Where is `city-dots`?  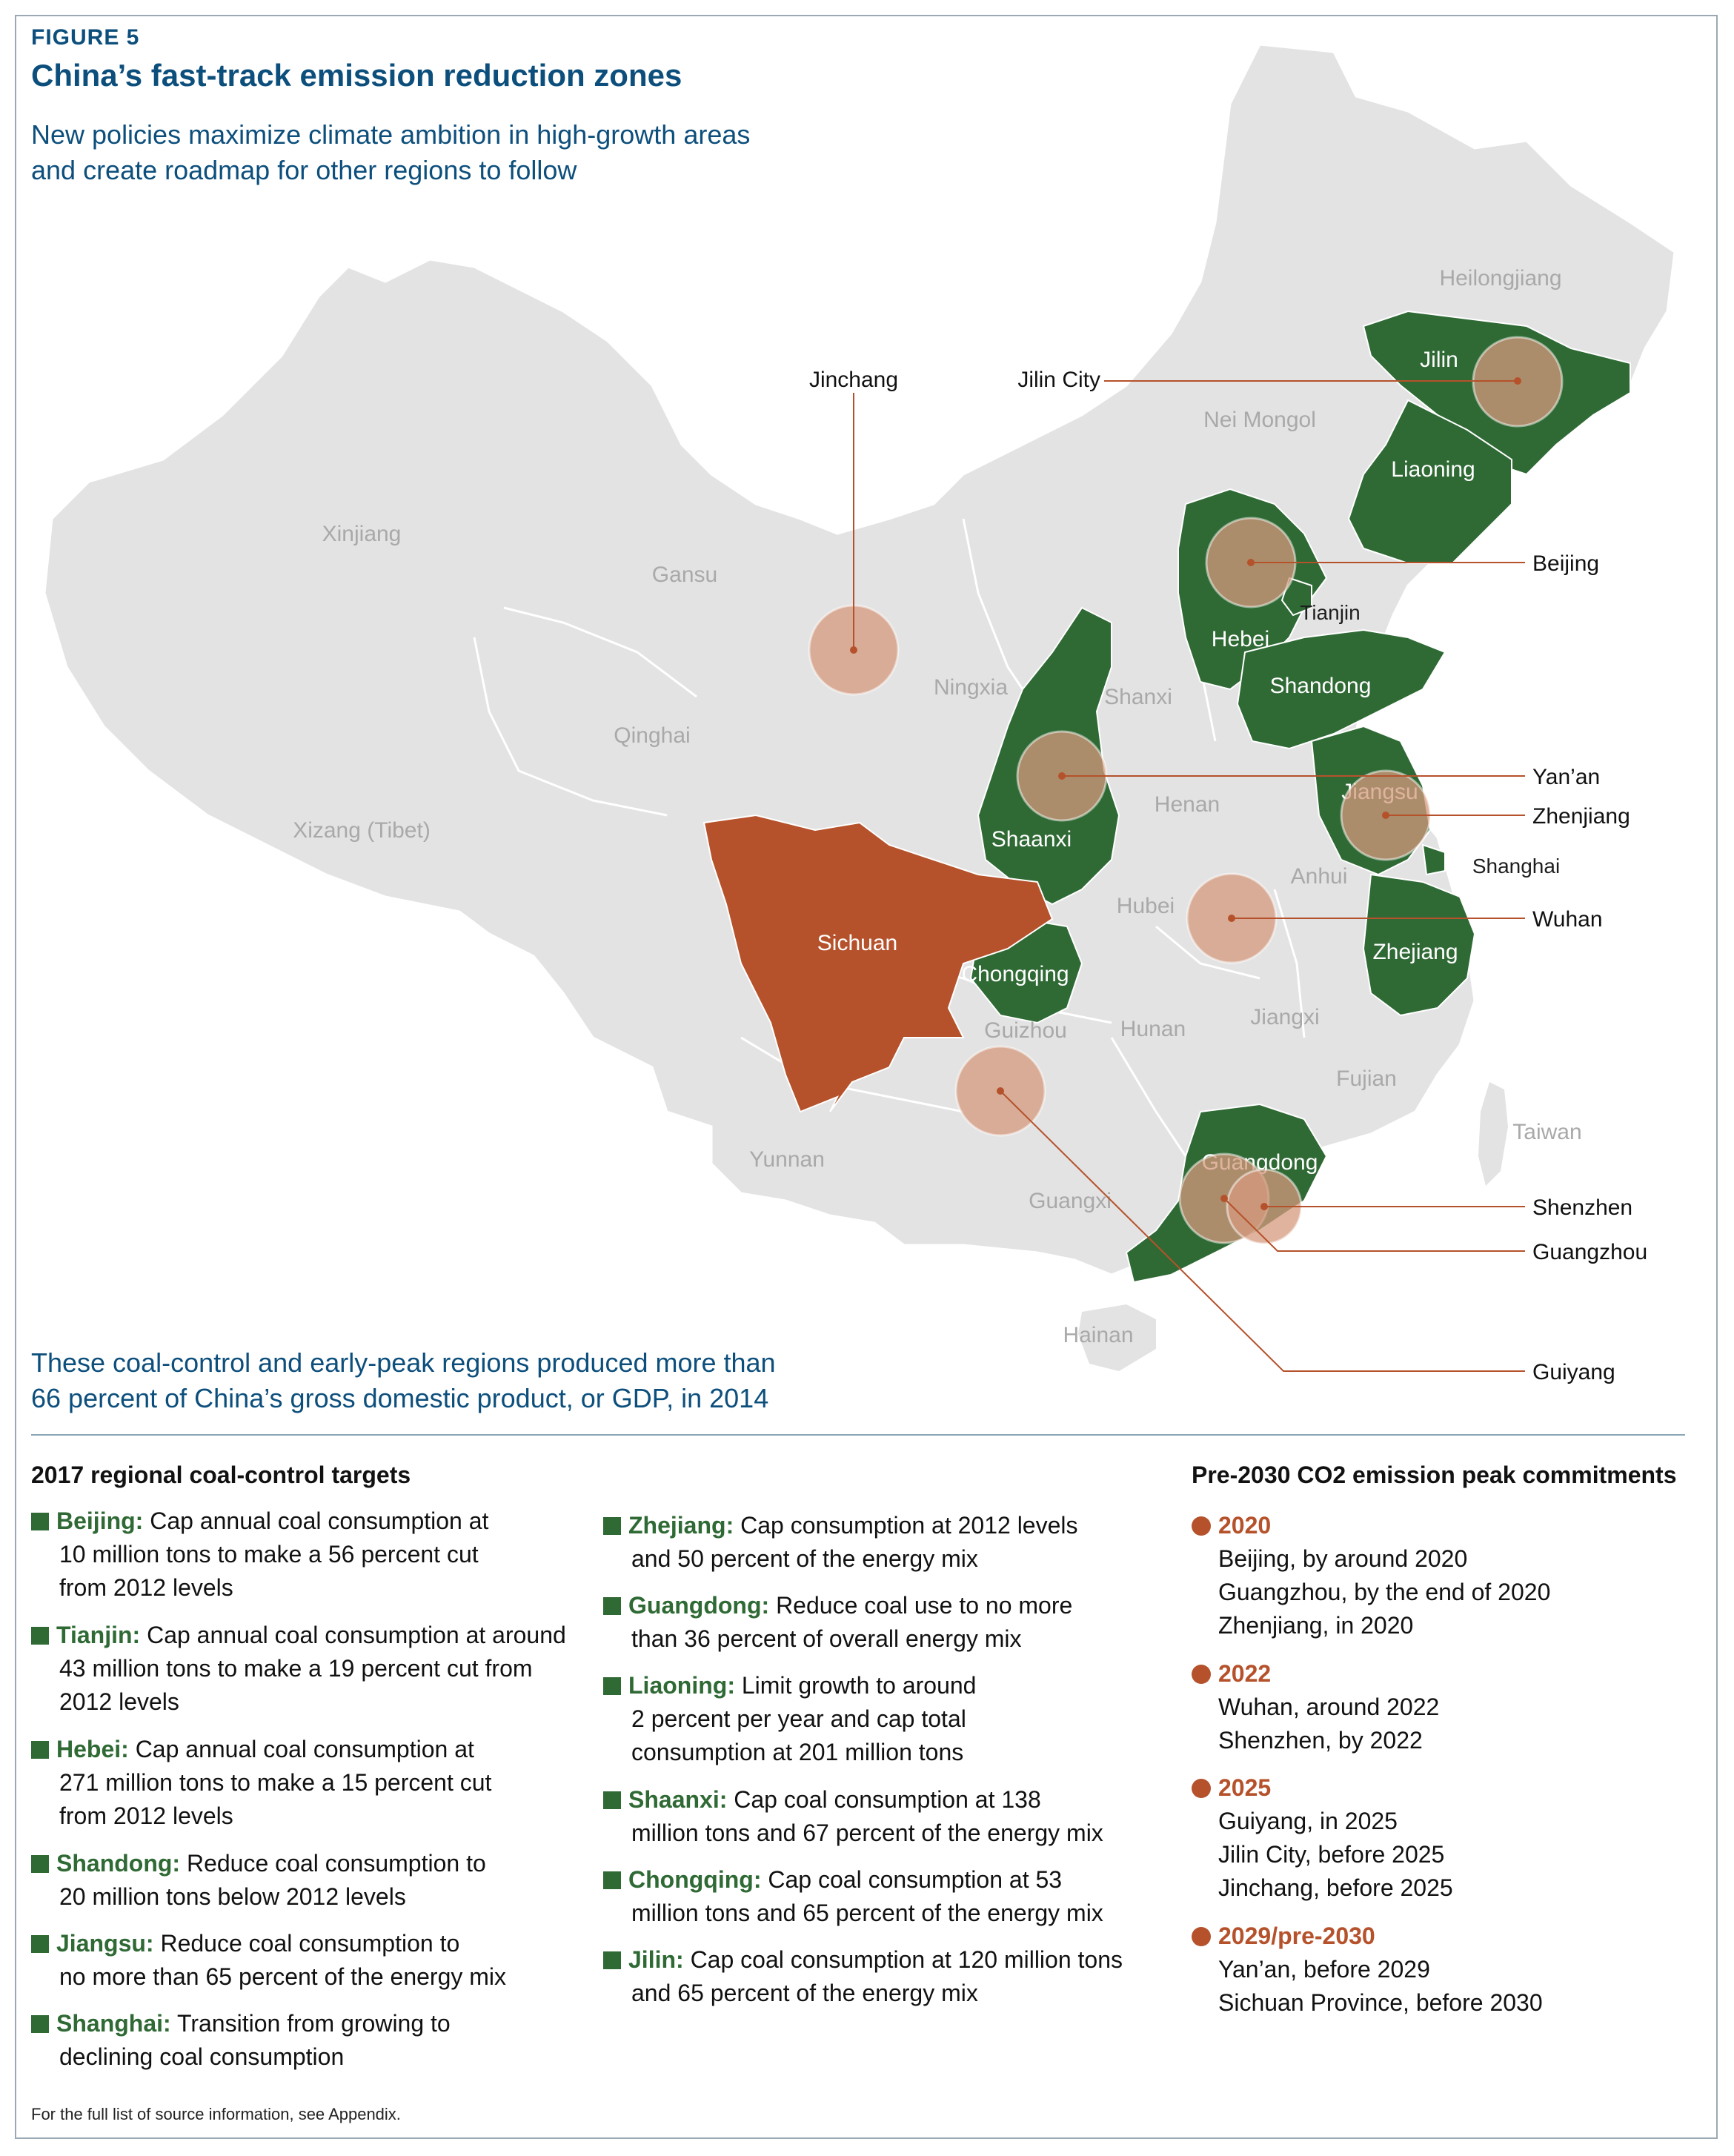 city-dots is located at coordinates (1185, 793).